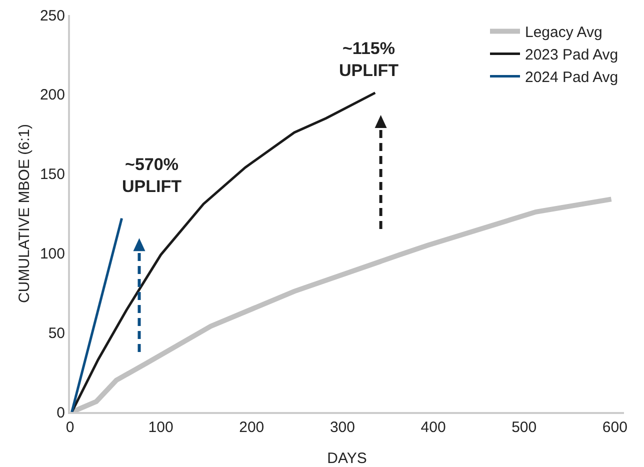  Describe the element at coordinates (52, 253) in the screenshot. I see `y-tick-label: 100` at that location.